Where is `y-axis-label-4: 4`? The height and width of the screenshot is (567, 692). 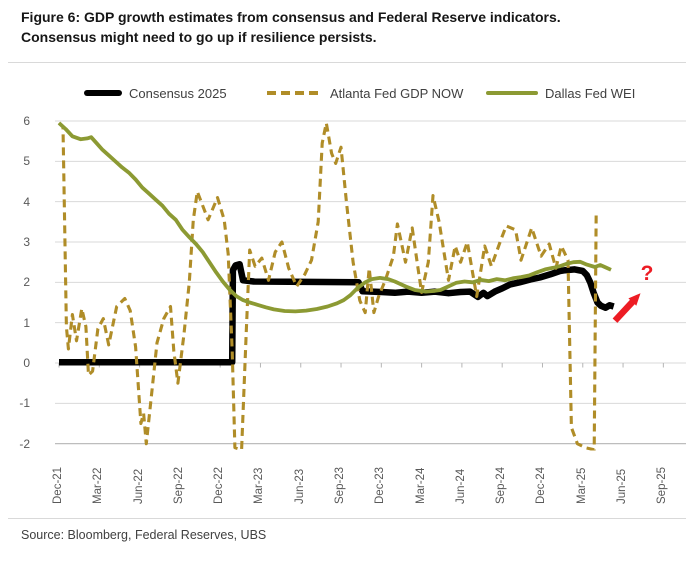 y-axis-label-4: 4 is located at coordinates (26, 201).